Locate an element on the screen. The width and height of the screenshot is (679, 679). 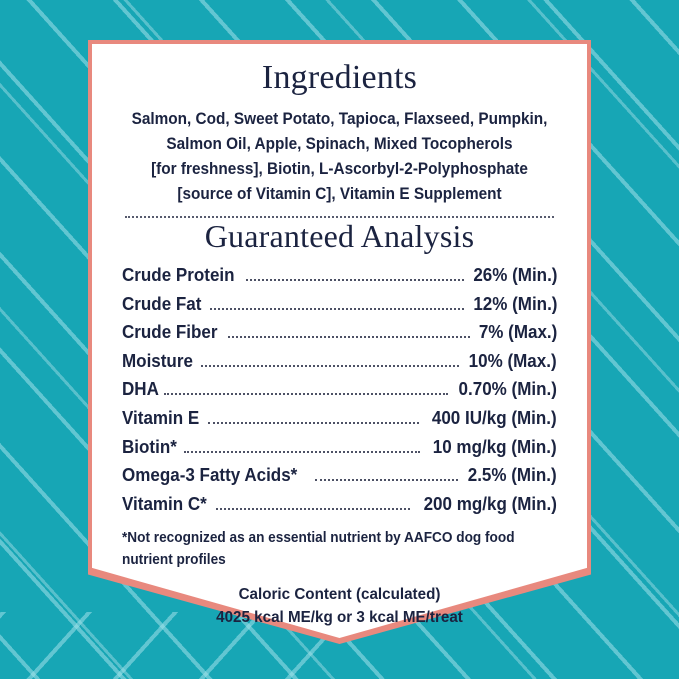
analysis-nutrient-name: DHA is located at coordinates (140, 389).